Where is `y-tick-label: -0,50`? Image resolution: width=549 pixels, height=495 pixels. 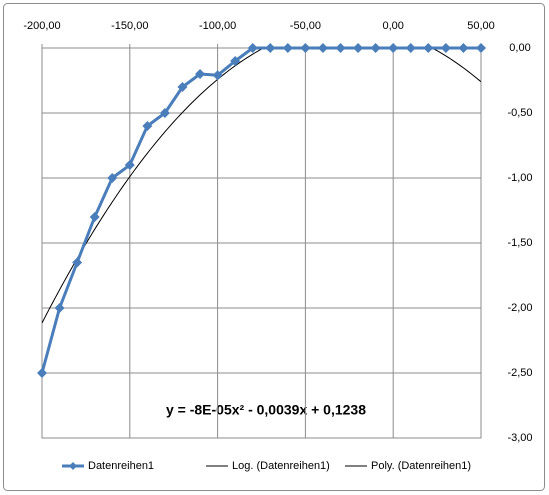
y-tick-label: -0,50 is located at coordinates (519, 113).